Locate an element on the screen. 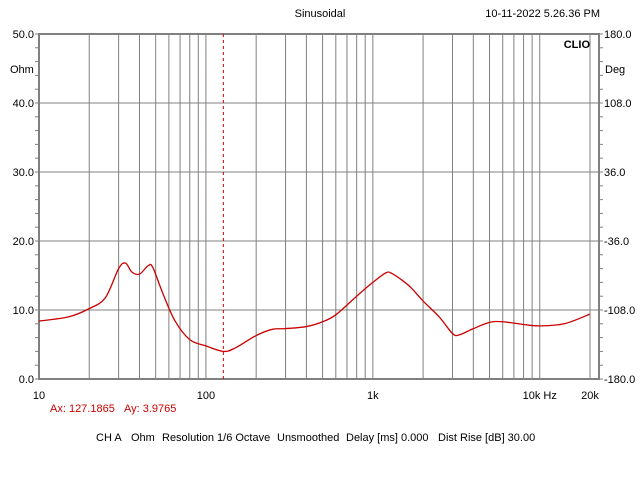  mode-title: Sinusoidal is located at coordinates (320, 14).